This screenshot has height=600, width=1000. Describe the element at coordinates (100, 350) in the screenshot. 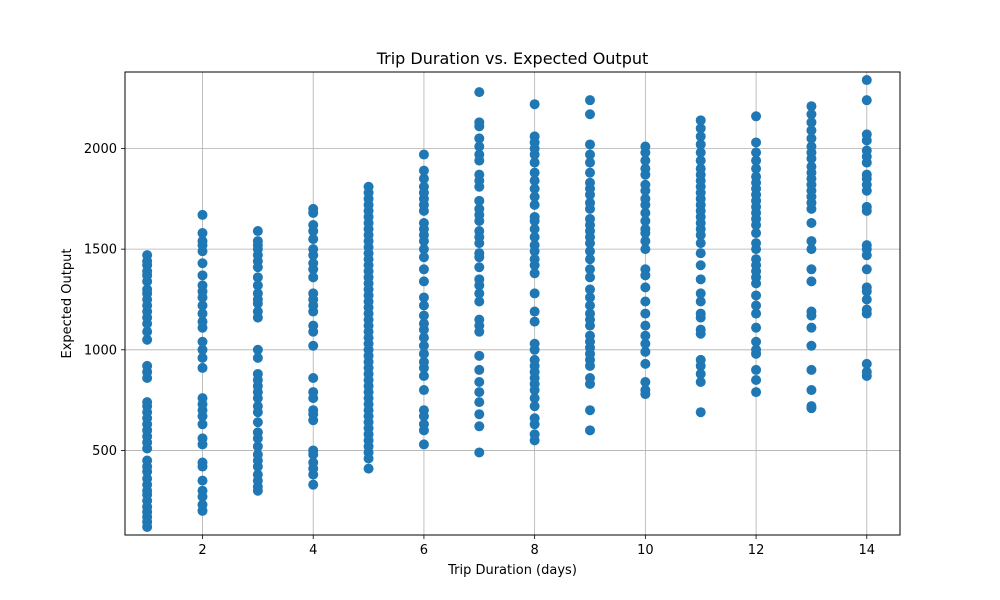

I see `y-tick-label: 1000` at that location.